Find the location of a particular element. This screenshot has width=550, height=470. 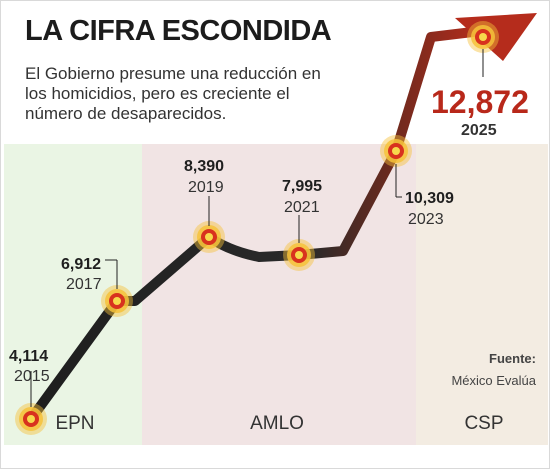

value-label-2019: 8,390 is located at coordinates (204, 166).